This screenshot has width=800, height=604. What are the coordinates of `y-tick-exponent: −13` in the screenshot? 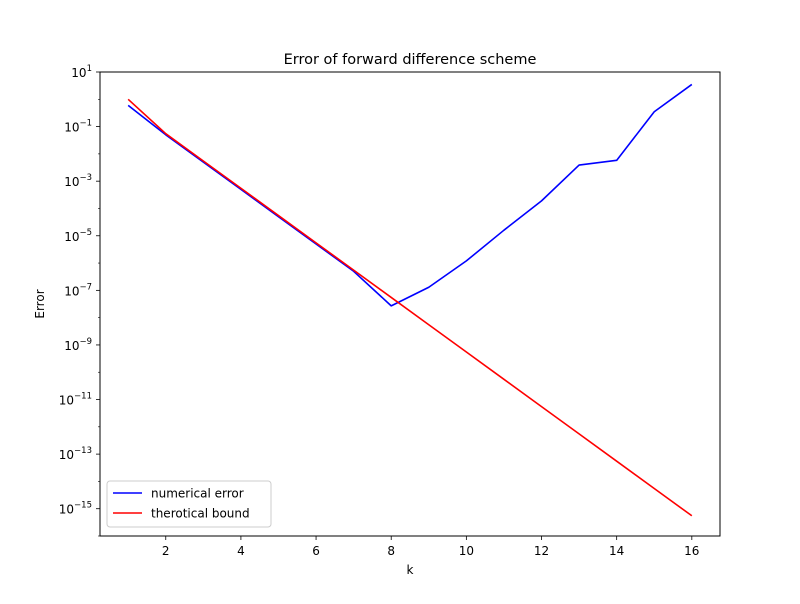 It's located at (83, 451).